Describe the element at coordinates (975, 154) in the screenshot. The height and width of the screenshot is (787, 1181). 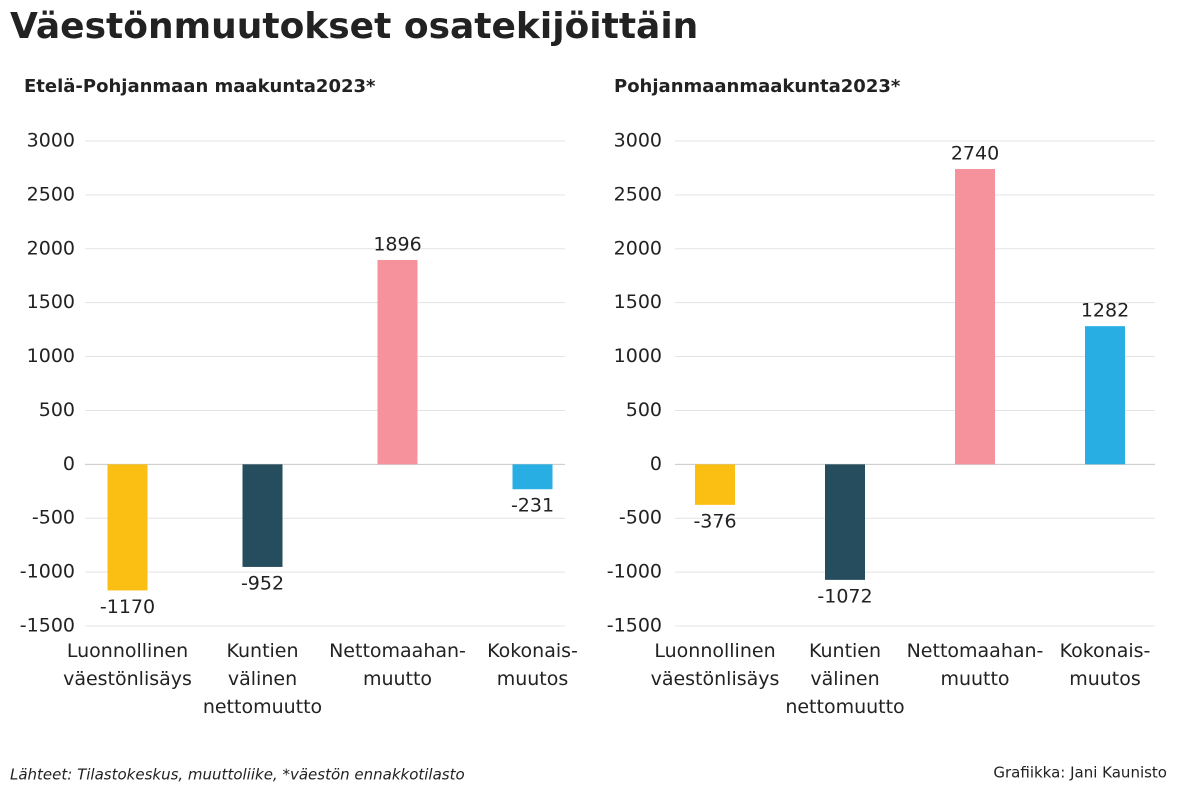
I see `value-label: 2740` at that location.